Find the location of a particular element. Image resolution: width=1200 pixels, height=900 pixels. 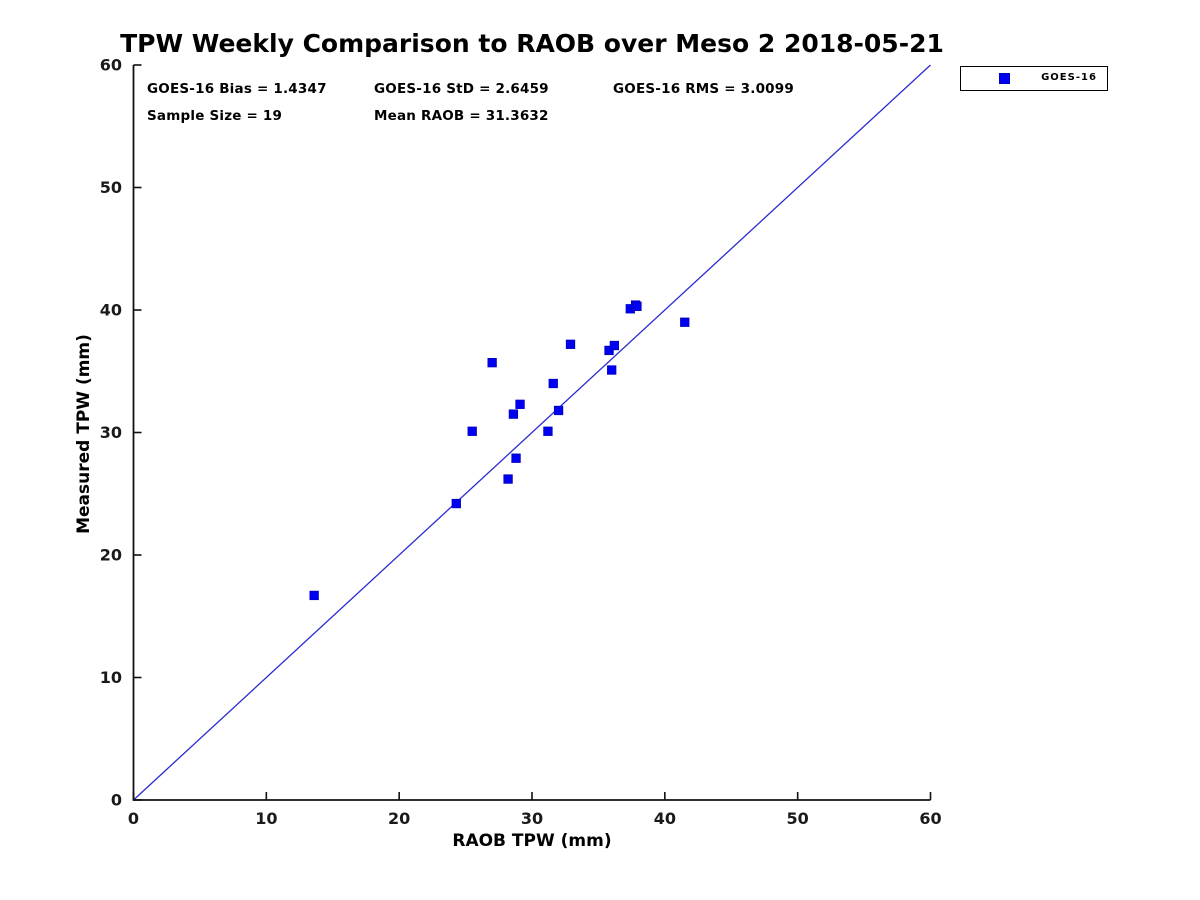

y-tick-label: 0 is located at coordinates (116, 800).